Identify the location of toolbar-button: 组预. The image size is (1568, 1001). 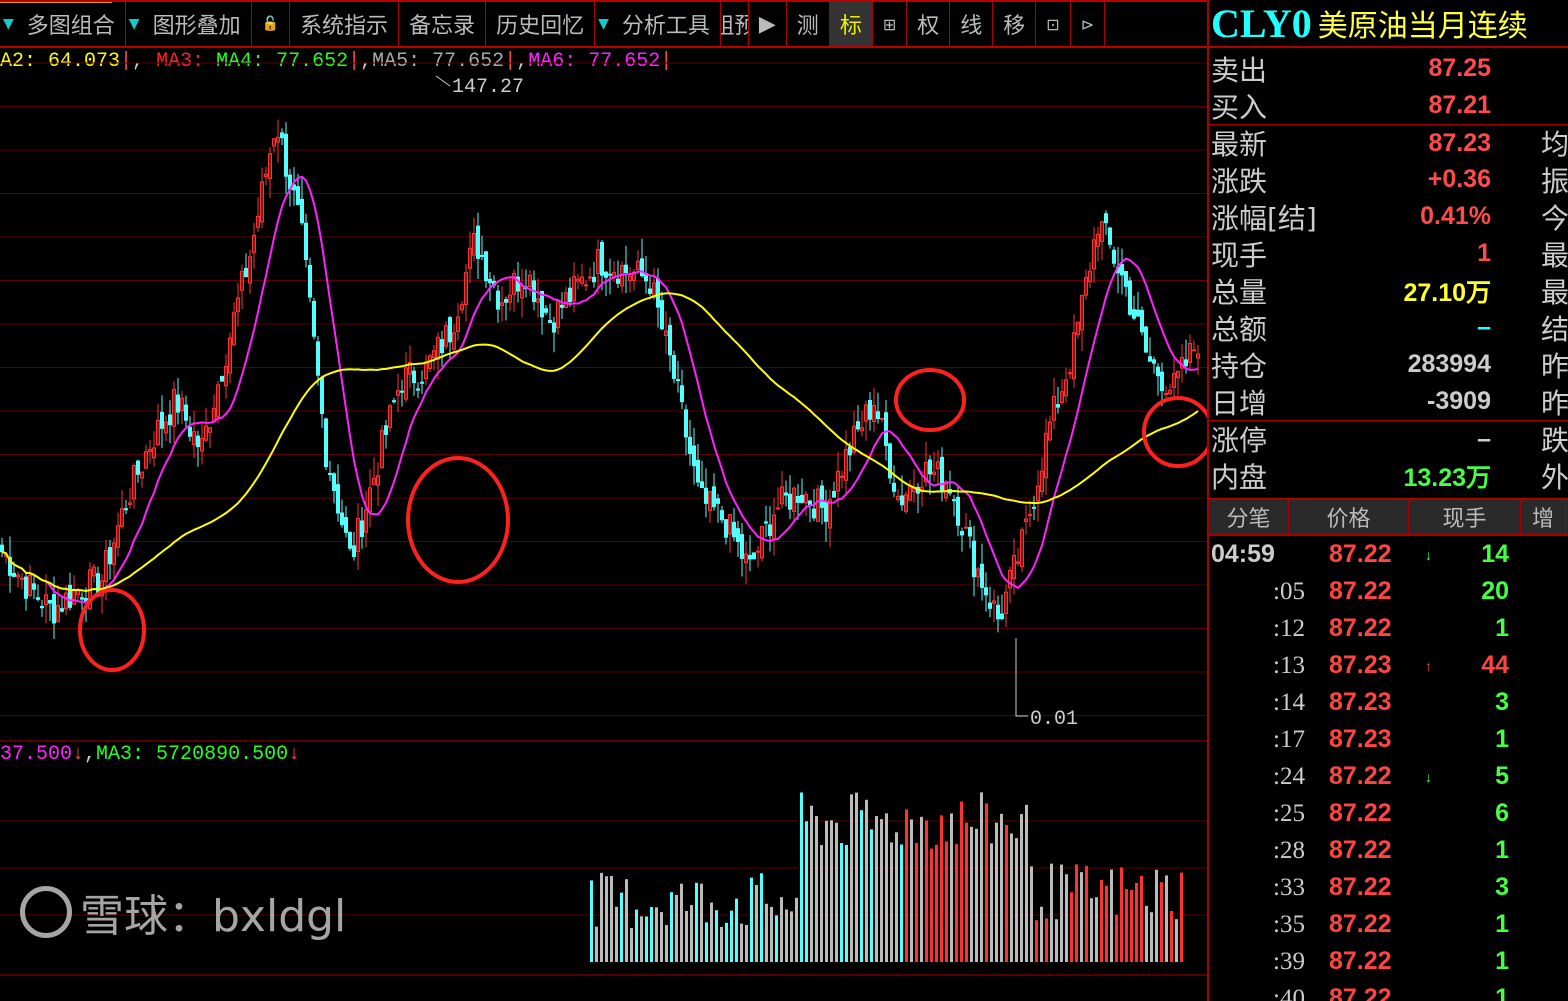
(735, 24).